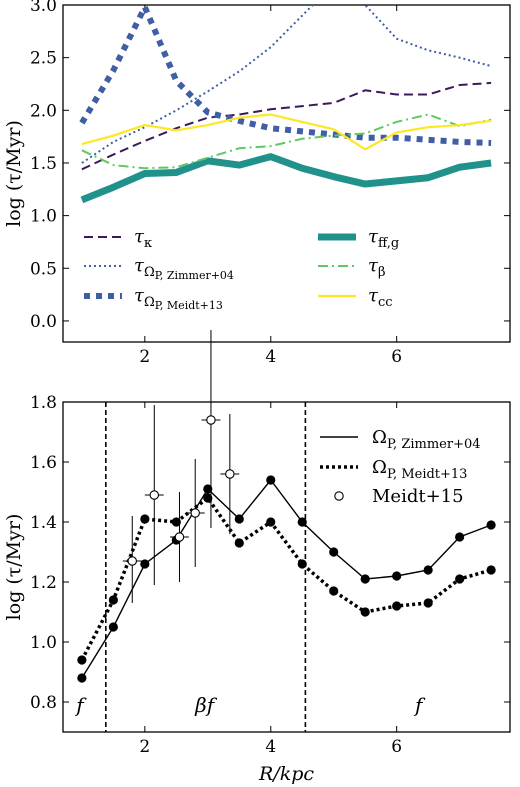 The image size is (520, 787). I want to click on legend-label-tm: τΩP, Meidt+13, so click(178, 298).